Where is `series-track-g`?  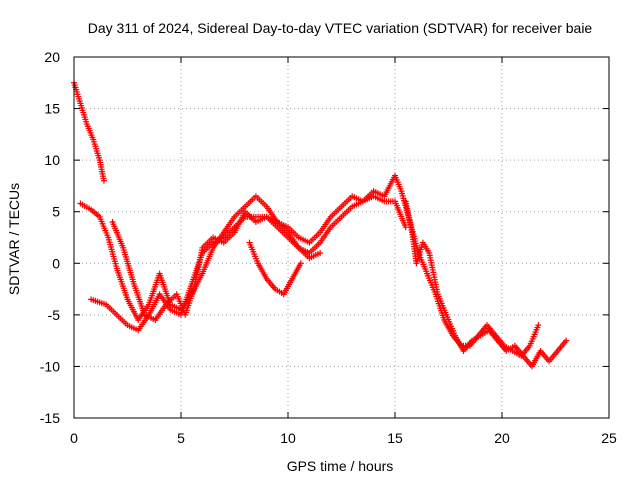
series-track-g is located at coordinates (470, 274).